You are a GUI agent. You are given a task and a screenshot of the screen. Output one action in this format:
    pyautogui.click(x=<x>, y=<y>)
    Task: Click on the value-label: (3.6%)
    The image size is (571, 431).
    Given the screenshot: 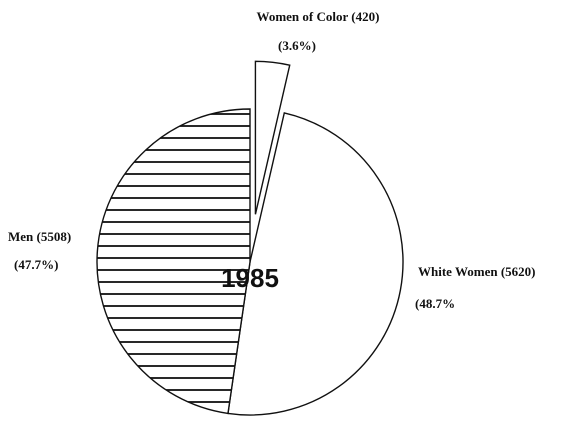 What is the action you would take?
    pyautogui.click(x=297, y=45)
    